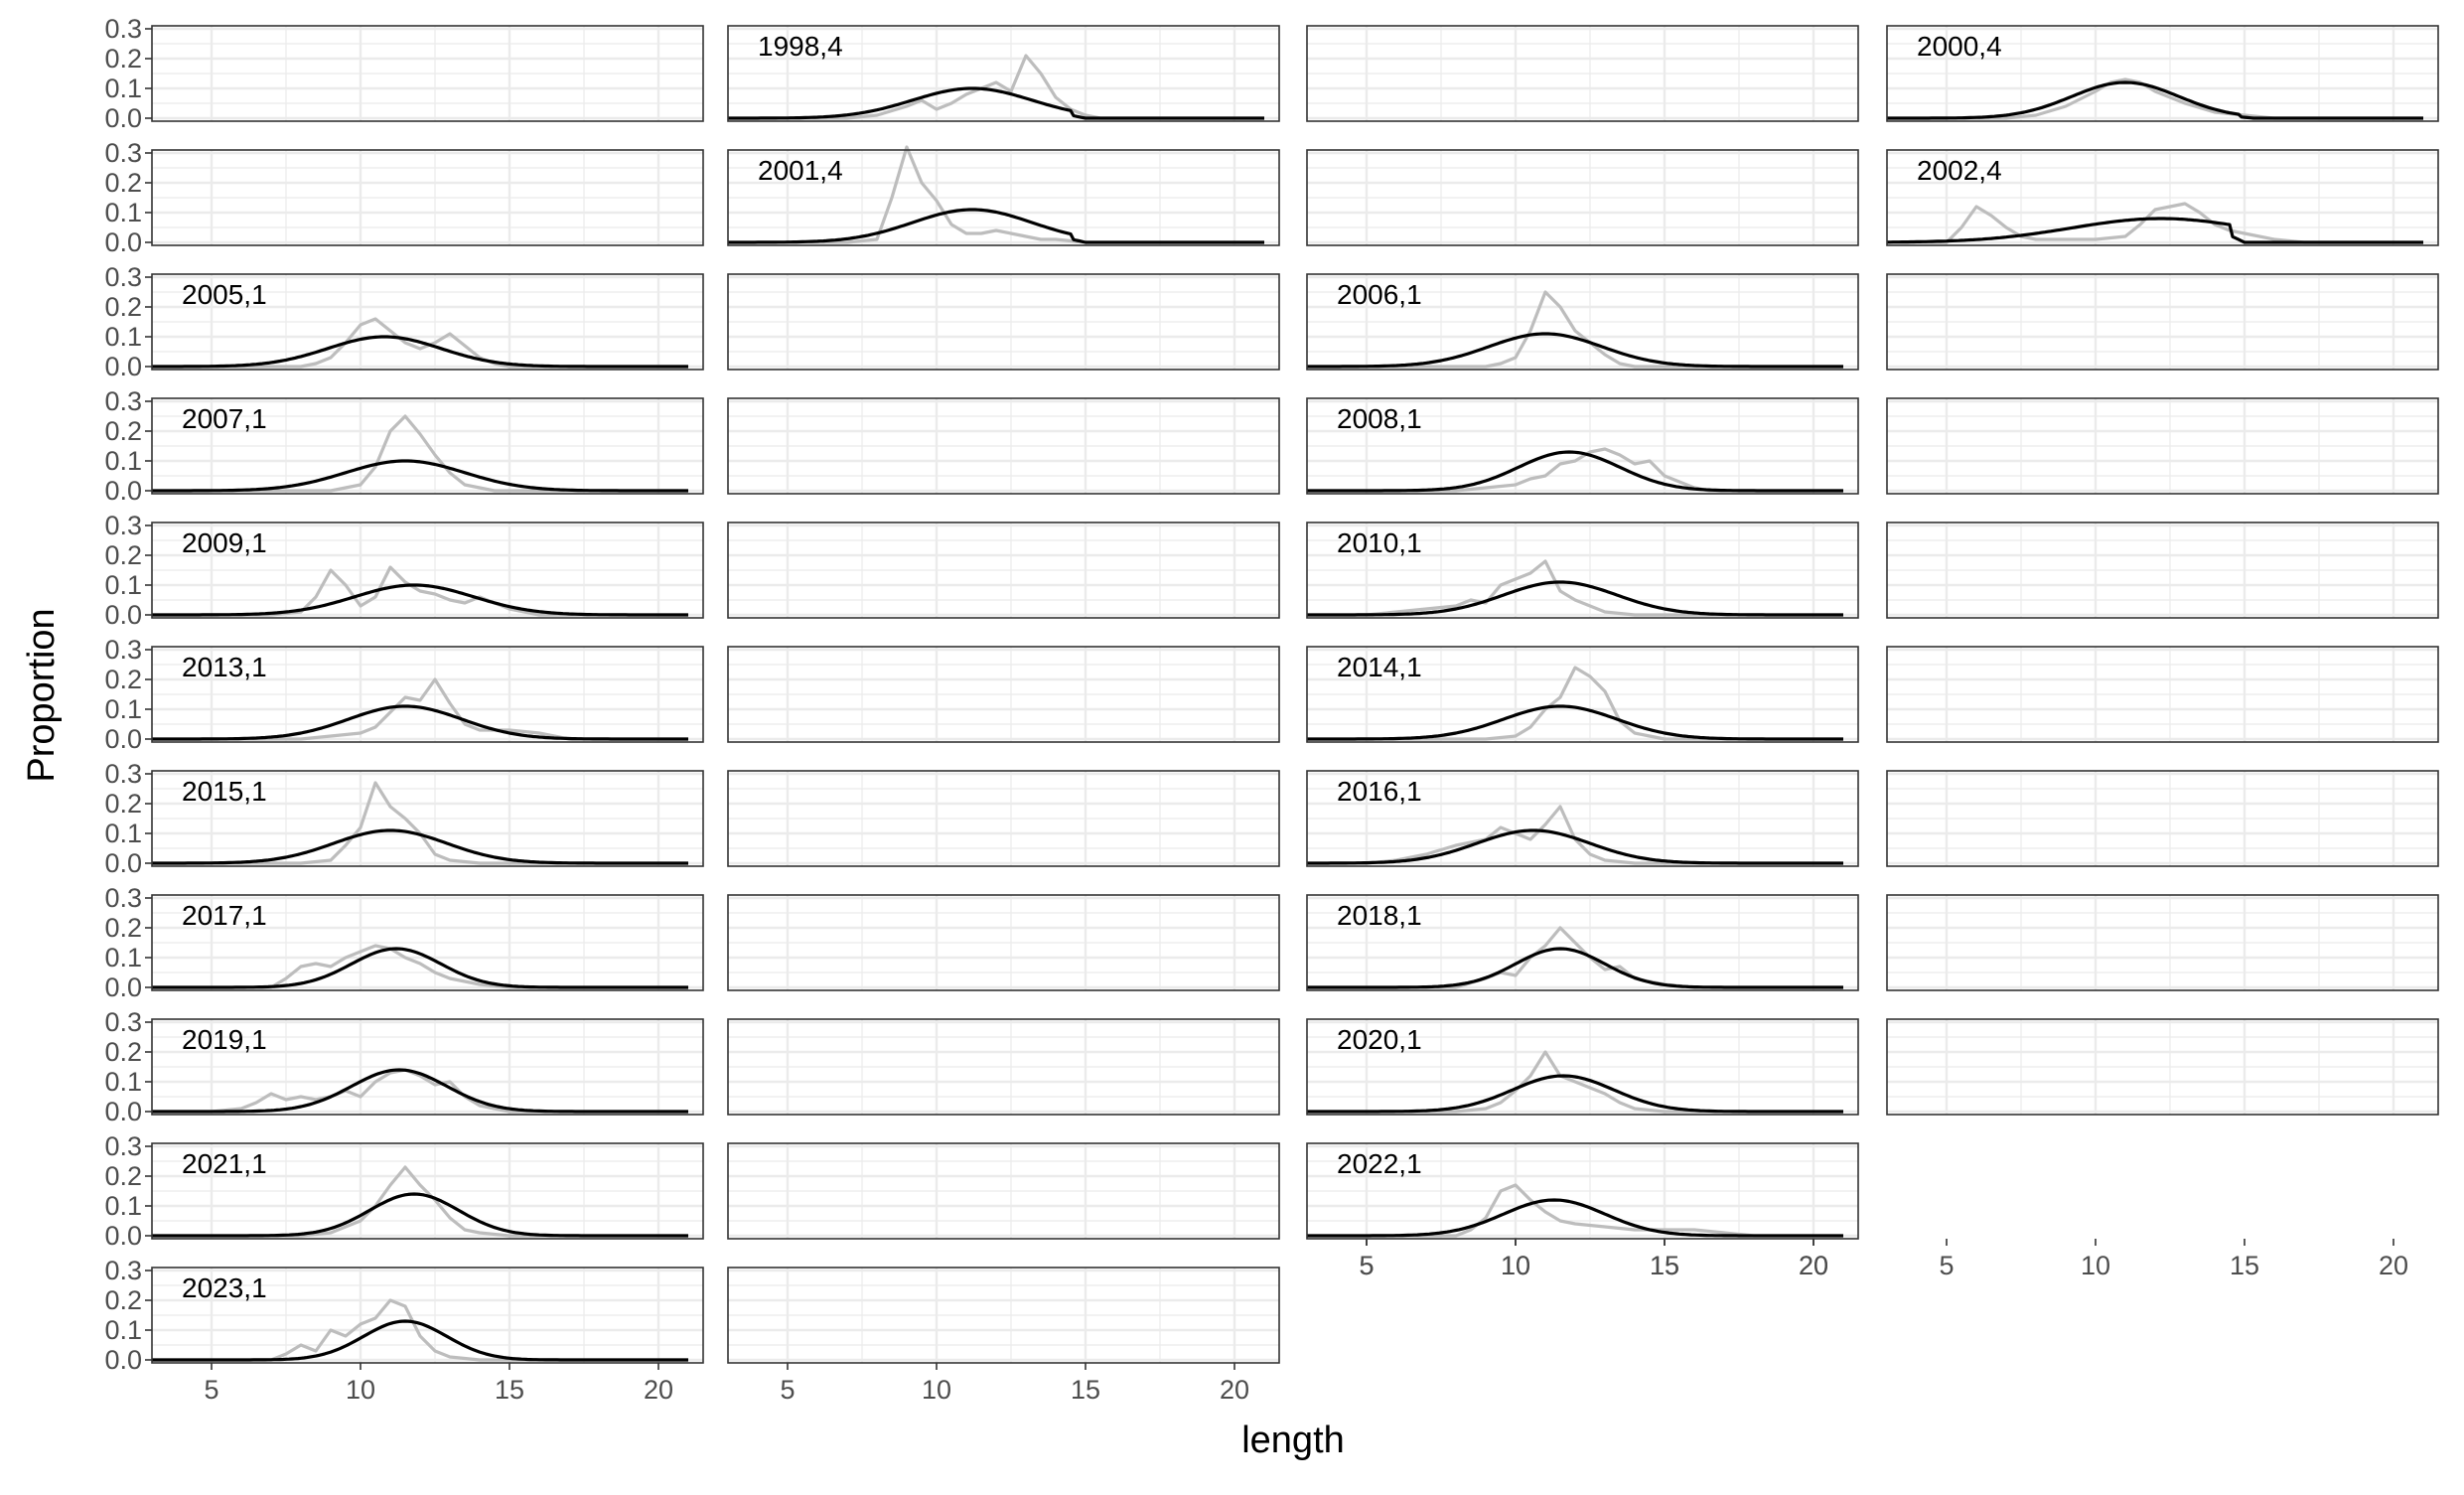 This screenshot has height=1495, width=2464. What do you see at coordinates (1582, 942) in the screenshot?
I see `facet-panel-30: 2018,1` at bounding box center [1582, 942].